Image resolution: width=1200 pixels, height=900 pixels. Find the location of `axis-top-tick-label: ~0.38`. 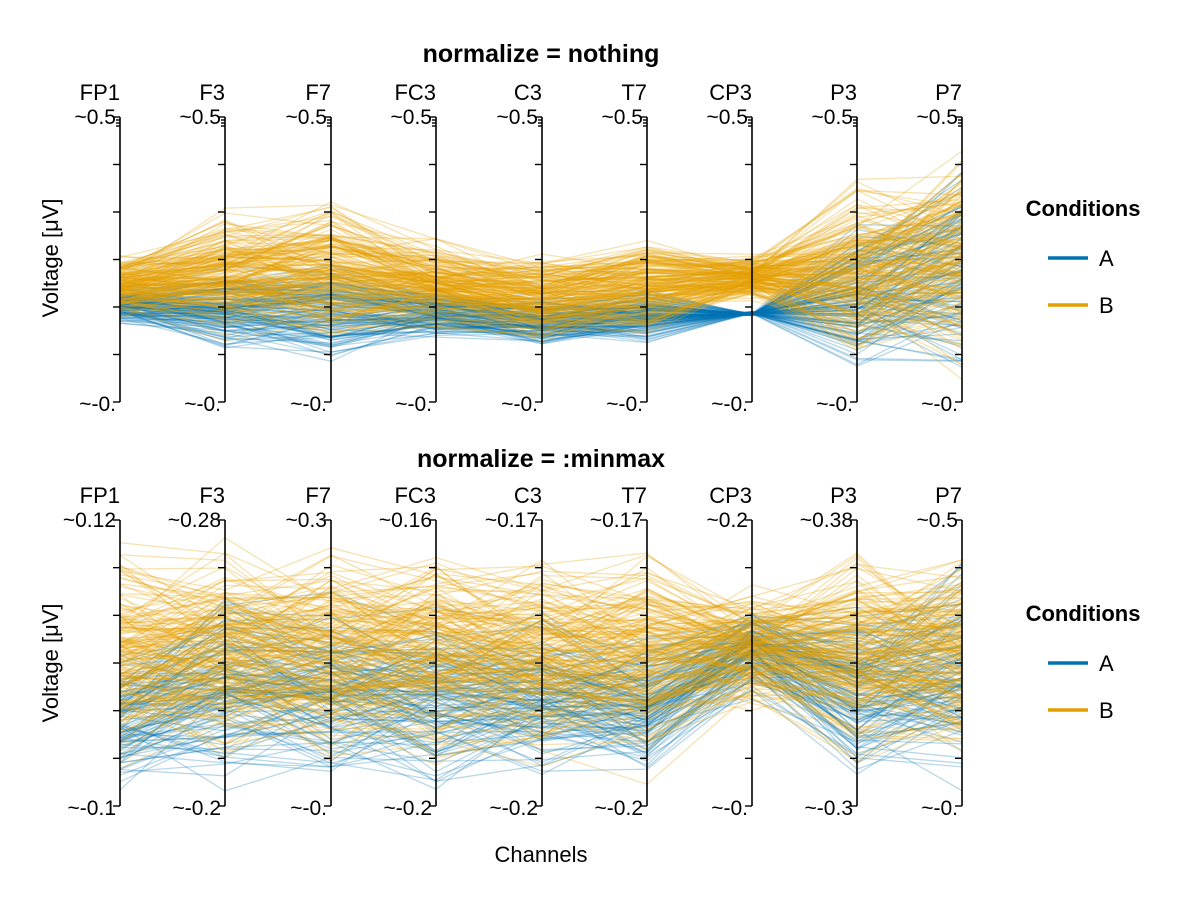

axis-top-tick-label: ~0.38 is located at coordinates (826, 520).